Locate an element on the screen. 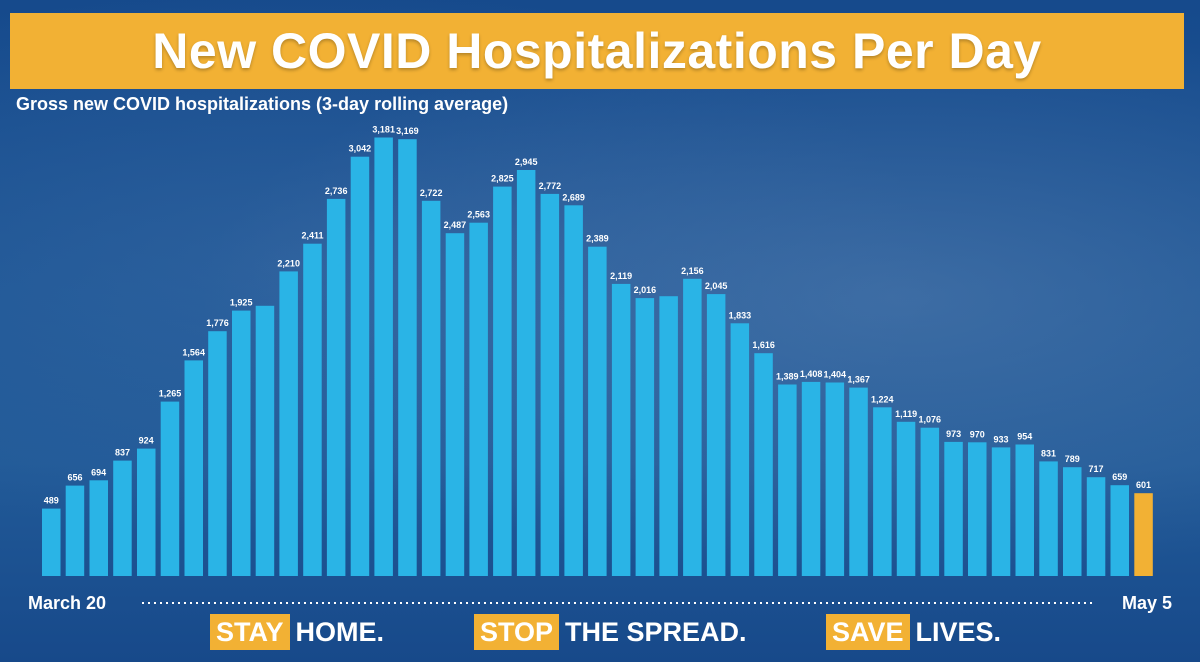  data-label: 1,833 is located at coordinates (740, 315).